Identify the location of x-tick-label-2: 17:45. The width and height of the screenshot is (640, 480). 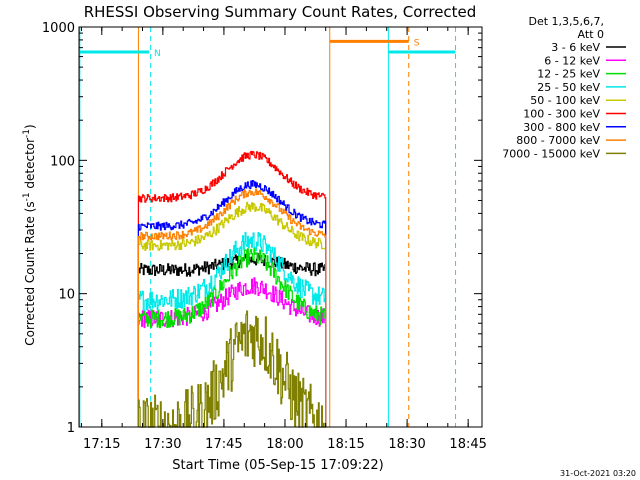
(223, 444).